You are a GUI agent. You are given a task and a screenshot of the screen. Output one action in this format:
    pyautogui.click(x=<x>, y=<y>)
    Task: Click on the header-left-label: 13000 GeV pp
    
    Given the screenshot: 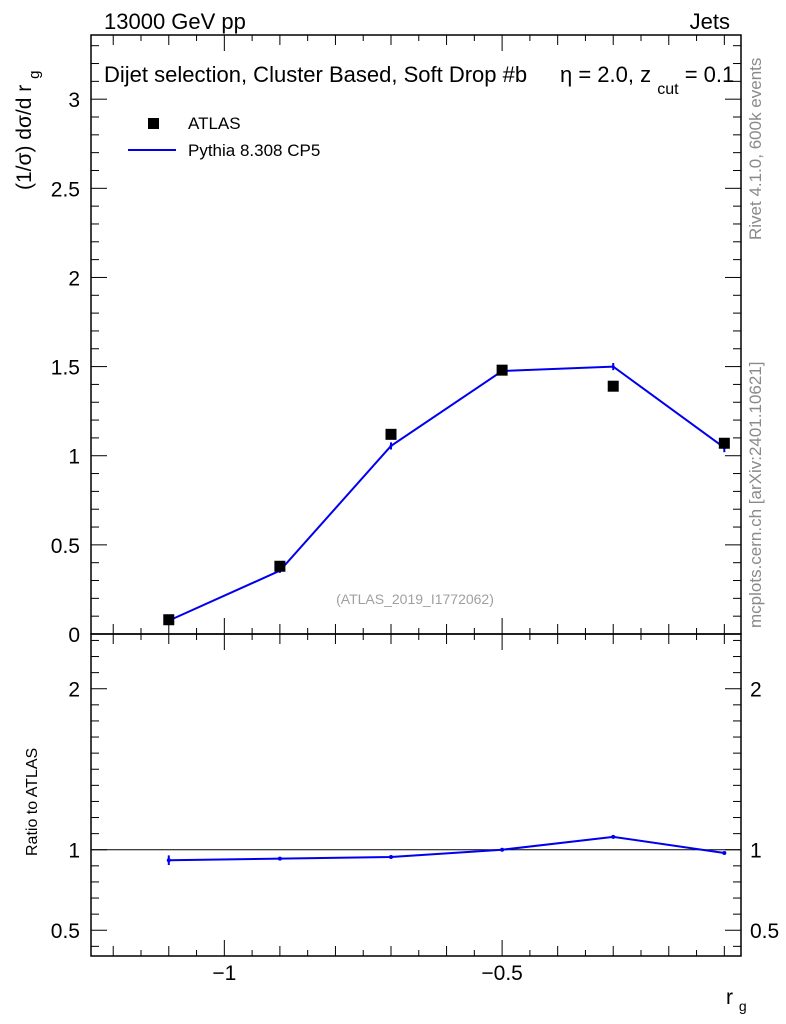 What is the action you would take?
    pyautogui.click(x=175, y=21)
    